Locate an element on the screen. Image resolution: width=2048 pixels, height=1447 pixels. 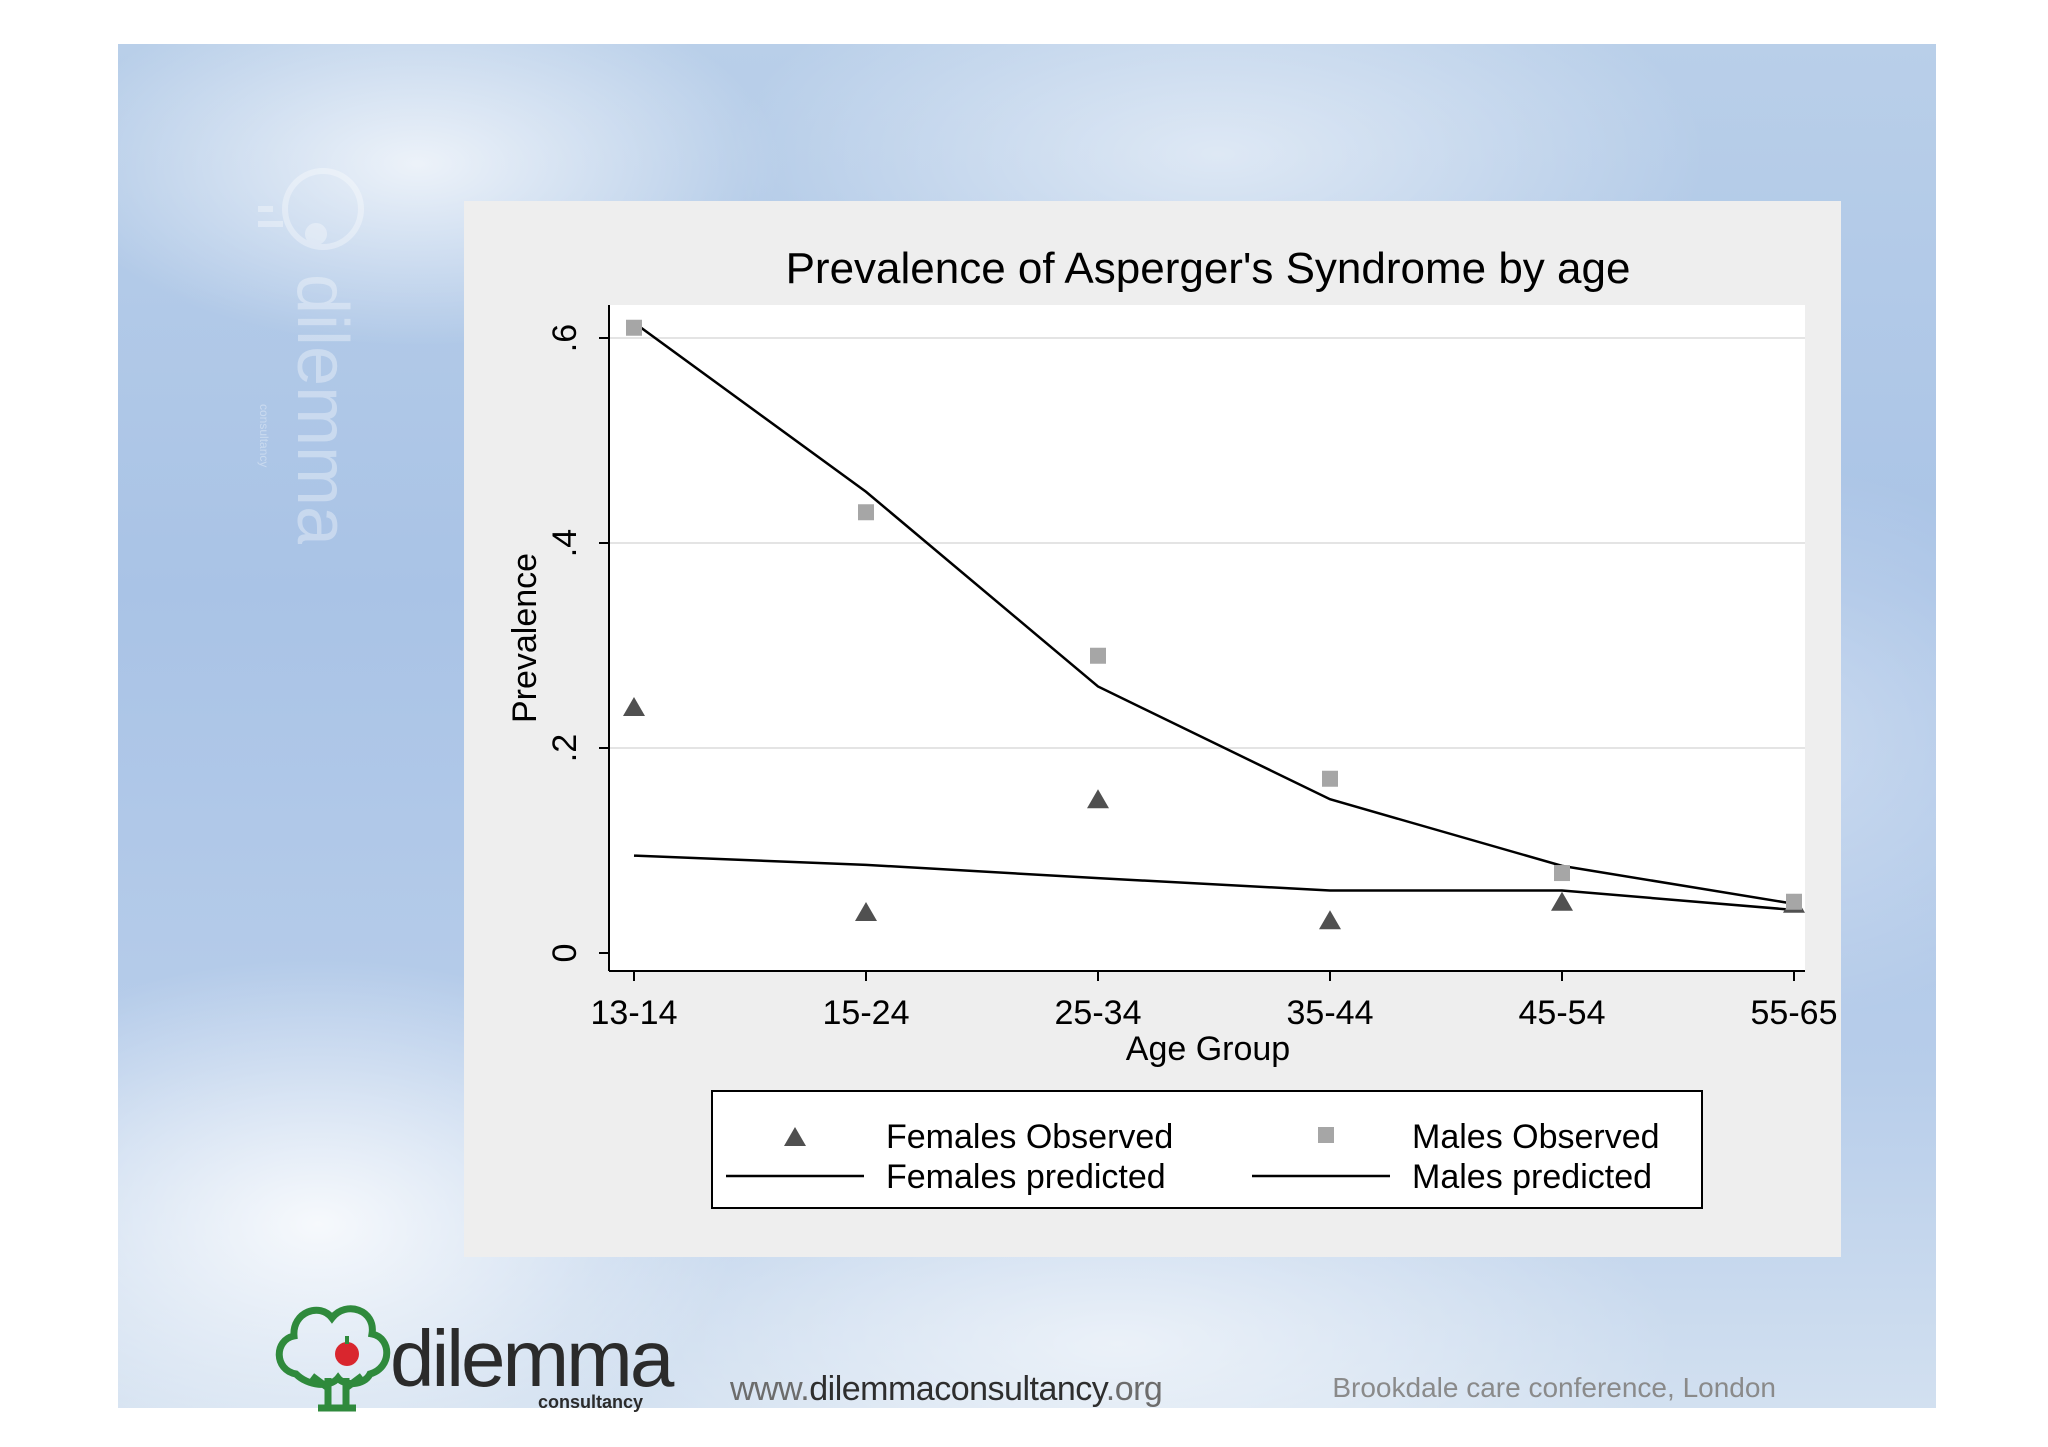
females-predicted-line is located at coordinates (1214, 883).